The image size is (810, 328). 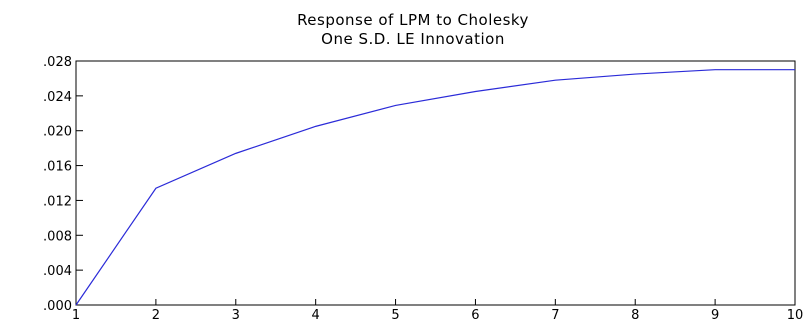 What do you see at coordinates (715, 315) in the screenshot?
I see `x-tick-label: 9` at bounding box center [715, 315].